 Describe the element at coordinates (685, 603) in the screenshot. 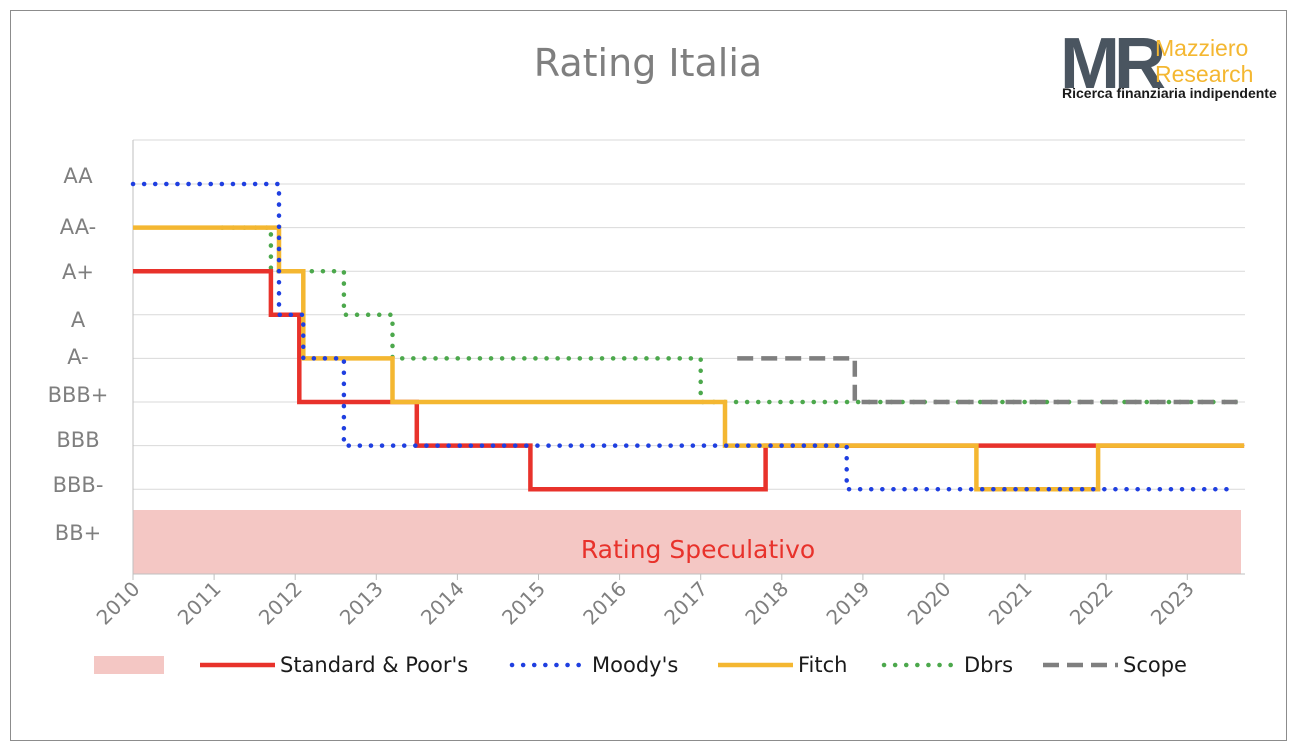

I see `x-tick-label: 2017` at that location.